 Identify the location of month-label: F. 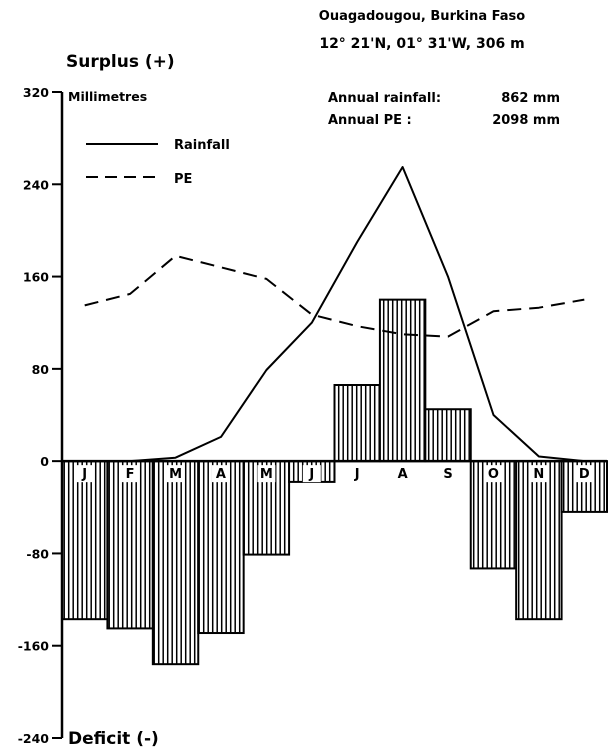
(130, 474).